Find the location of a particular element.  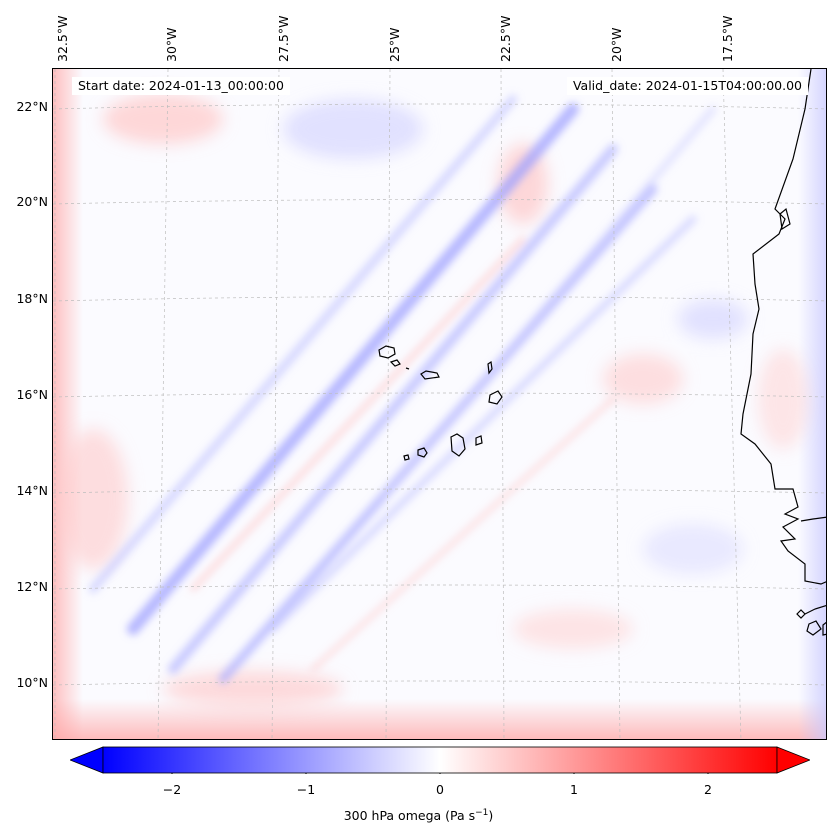

colorbar-max-extend is located at coordinates (793, 760).